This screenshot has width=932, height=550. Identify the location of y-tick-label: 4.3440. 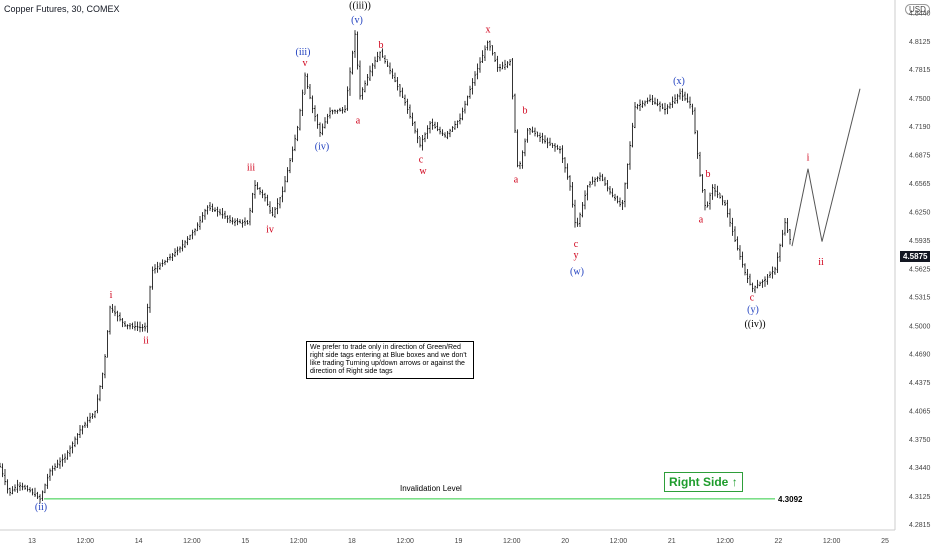
(920, 468).